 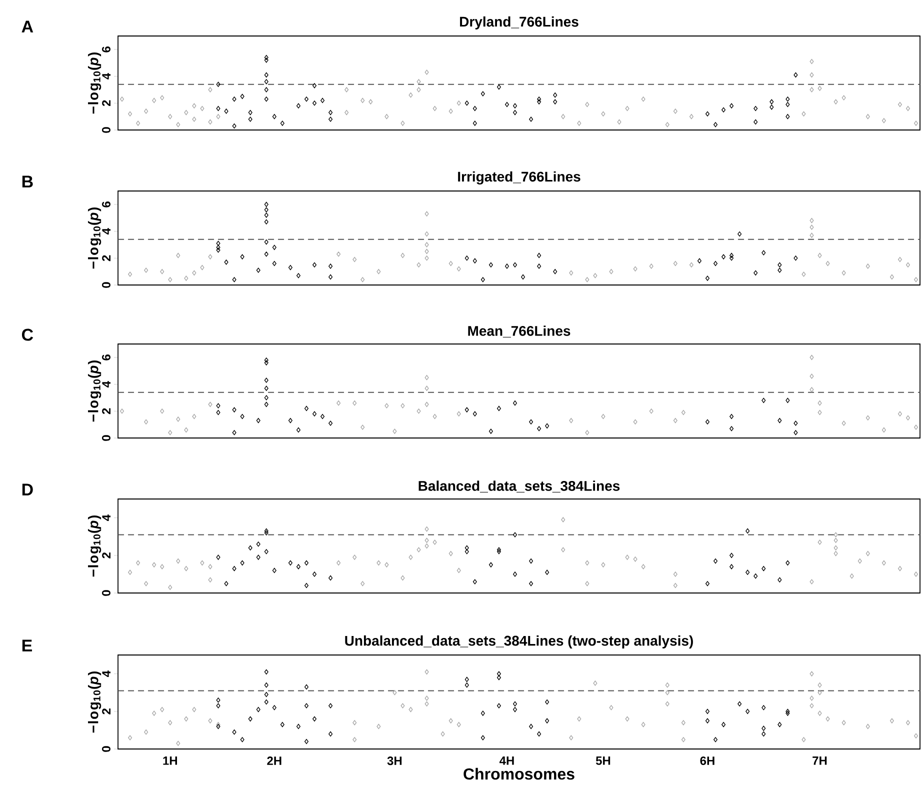 I want to click on chart-title: Balanced_data_sets_384Lines, so click(x=519, y=486).